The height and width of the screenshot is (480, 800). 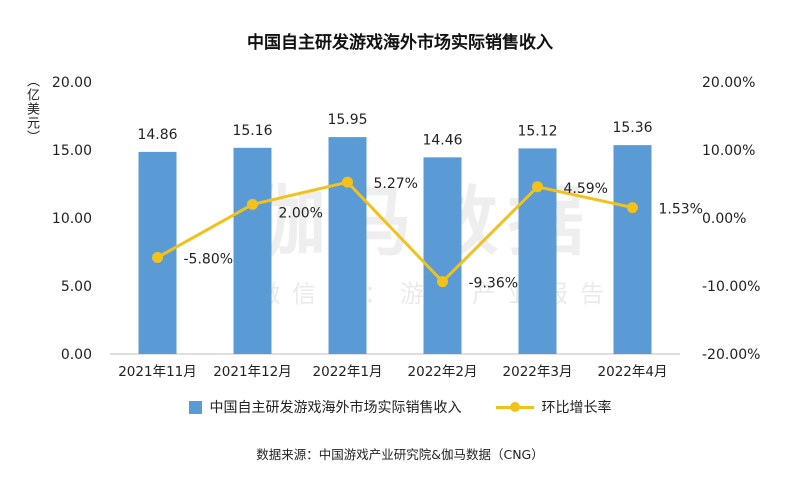 What do you see at coordinates (632, 128) in the screenshot?
I see `bar-data-label: 15.36` at bounding box center [632, 128].